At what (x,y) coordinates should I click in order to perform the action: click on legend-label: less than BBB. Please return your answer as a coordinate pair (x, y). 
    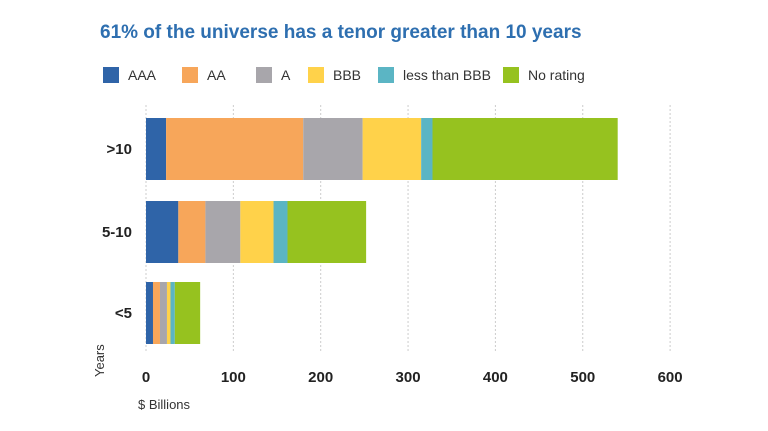
    Looking at the image, I should click on (447, 75).